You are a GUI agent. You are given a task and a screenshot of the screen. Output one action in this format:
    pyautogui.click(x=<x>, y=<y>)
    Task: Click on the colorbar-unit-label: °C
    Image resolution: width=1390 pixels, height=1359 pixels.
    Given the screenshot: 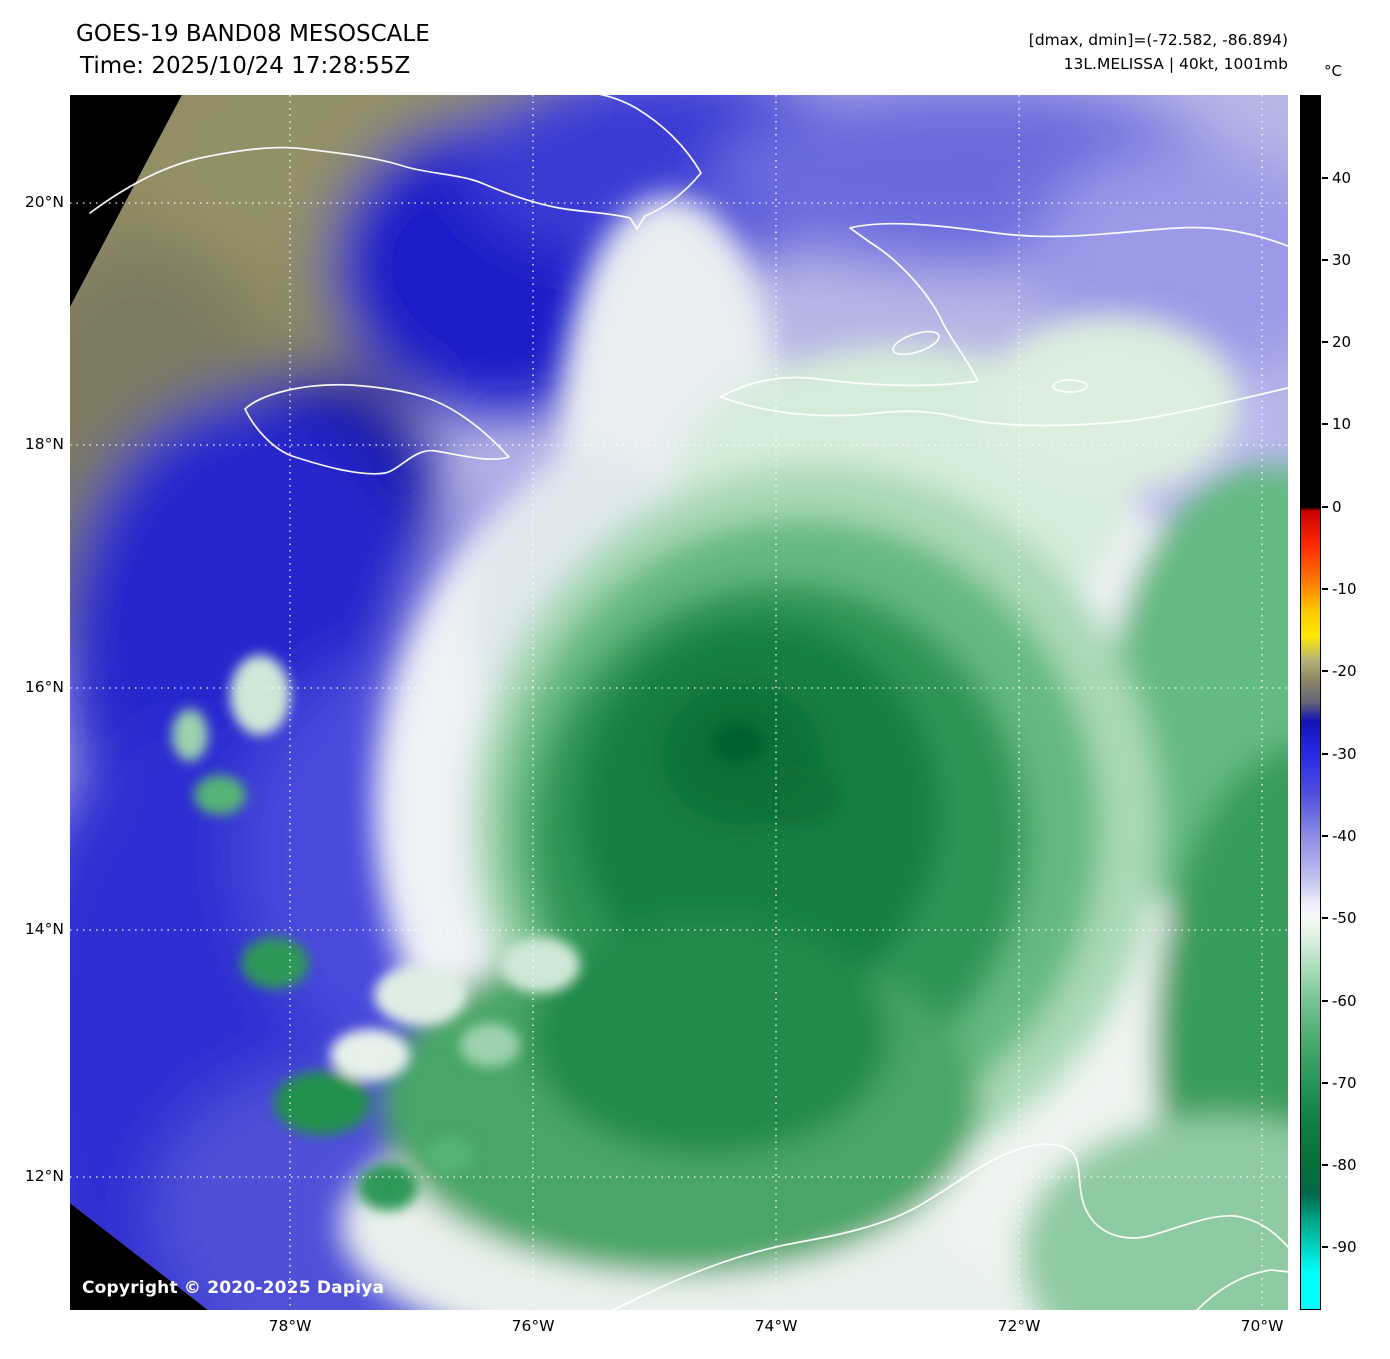 What is the action you would take?
    pyautogui.click(x=1333, y=71)
    